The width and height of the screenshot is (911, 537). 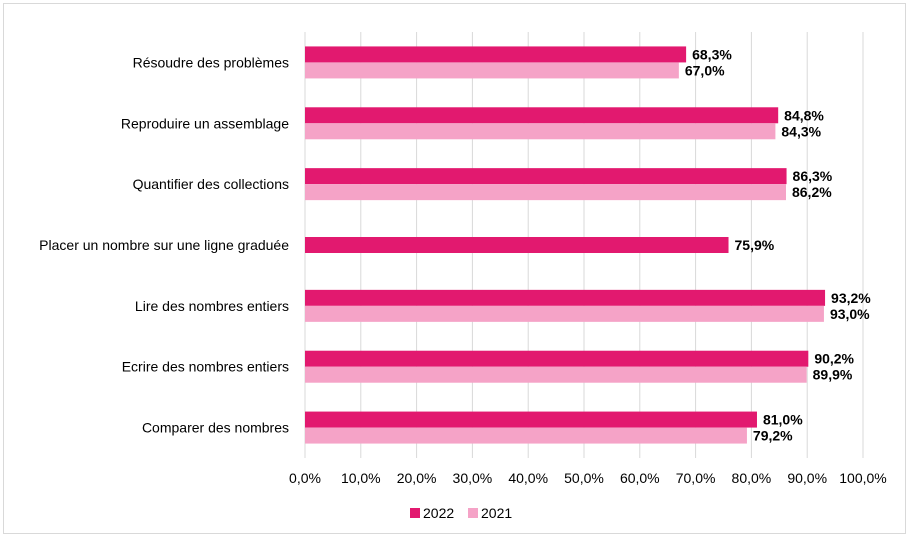 I want to click on data-label-2021: 93,0%, so click(x=850, y=314).